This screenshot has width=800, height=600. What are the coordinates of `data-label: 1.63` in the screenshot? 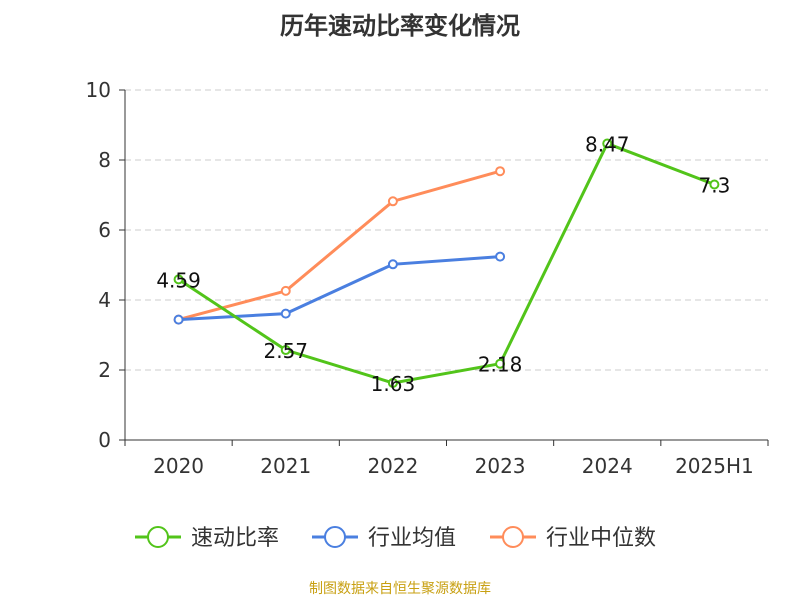 It's located at (393, 384).